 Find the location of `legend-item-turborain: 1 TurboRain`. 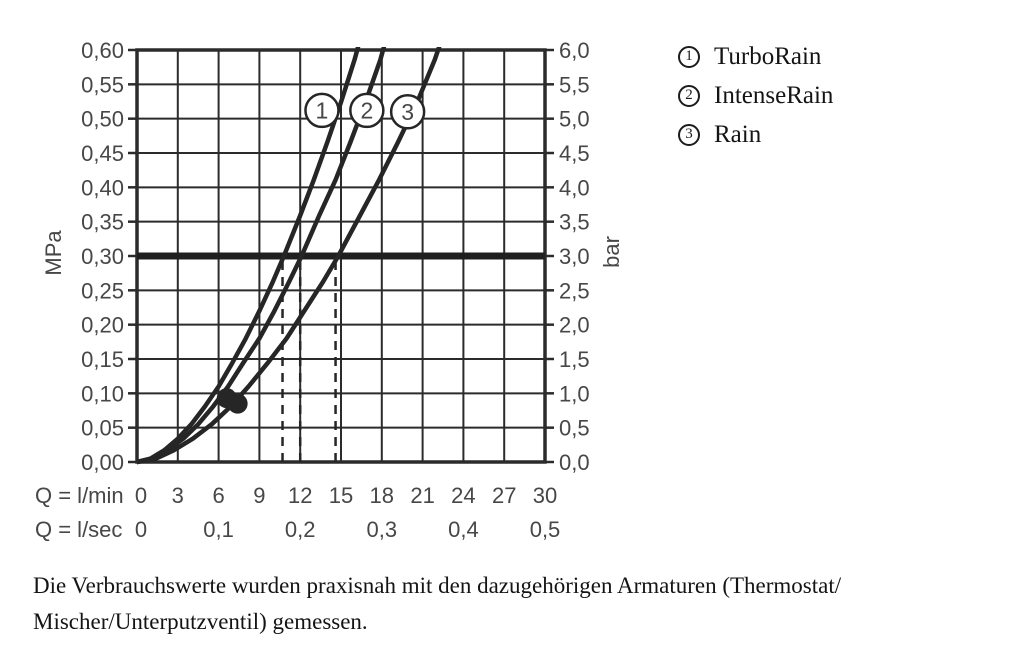

legend-item-turborain: 1 TurboRain is located at coordinates (755, 56).